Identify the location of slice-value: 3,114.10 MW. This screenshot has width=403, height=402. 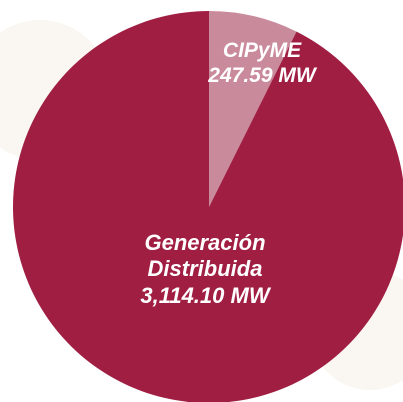
(205, 295).